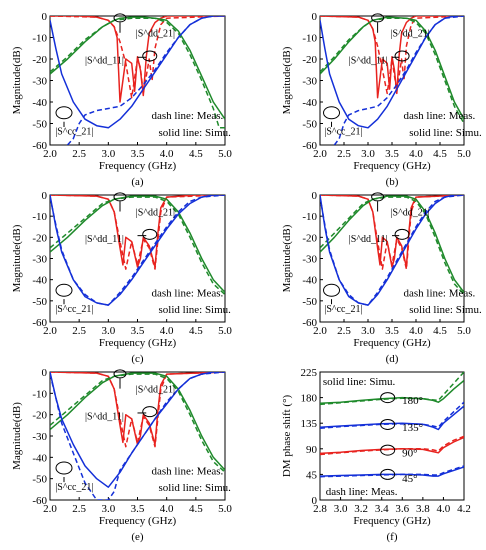 This screenshot has height=550, width=486. Describe the element at coordinates (343, 309) in the screenshot. I see `annotation-label: |S^cc_21|` at that location.